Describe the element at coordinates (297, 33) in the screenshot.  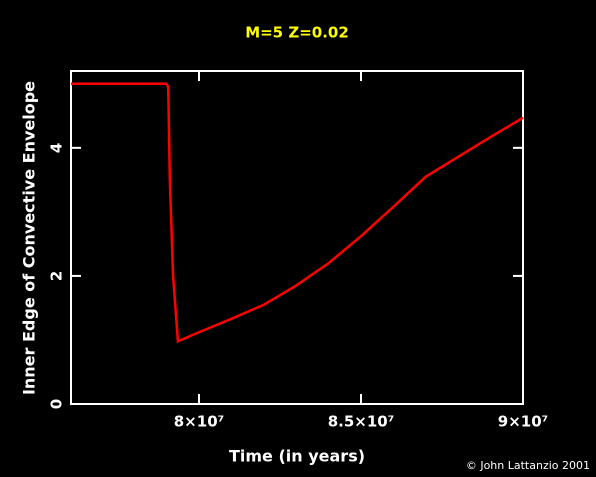
I see `chart-title: M=5 Z=0.02` at that location.